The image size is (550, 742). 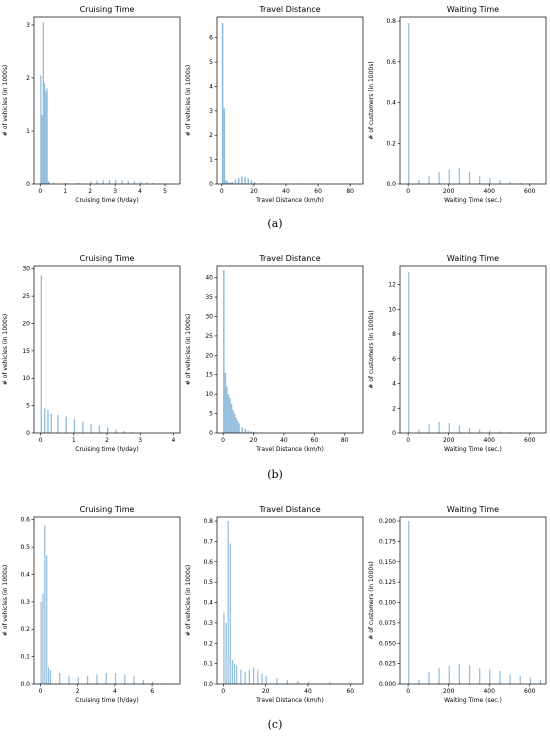 I want to click on chart-title: Cruising Time, so click(x=107, y=9).